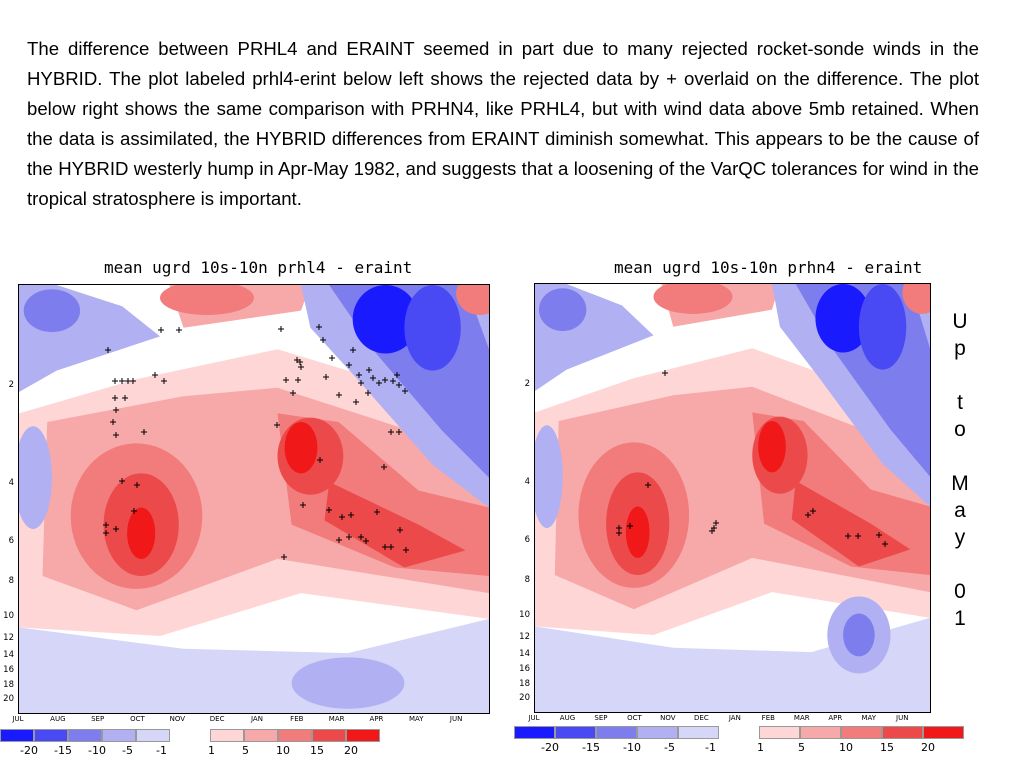  I want to click on x-tick-label: MAR, so click(801, 718).